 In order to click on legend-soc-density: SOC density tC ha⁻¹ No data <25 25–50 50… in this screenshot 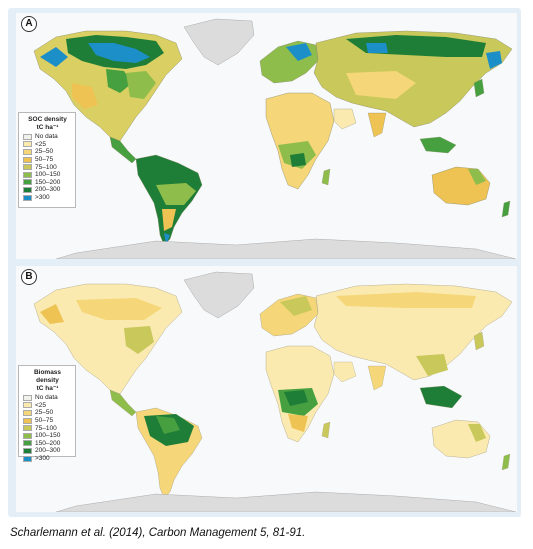, I will do `click(47, 160)`.